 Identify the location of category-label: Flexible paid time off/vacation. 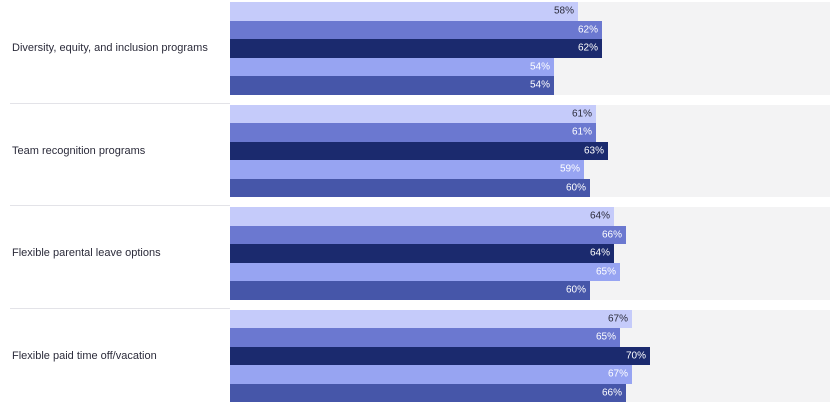
(84, 355).